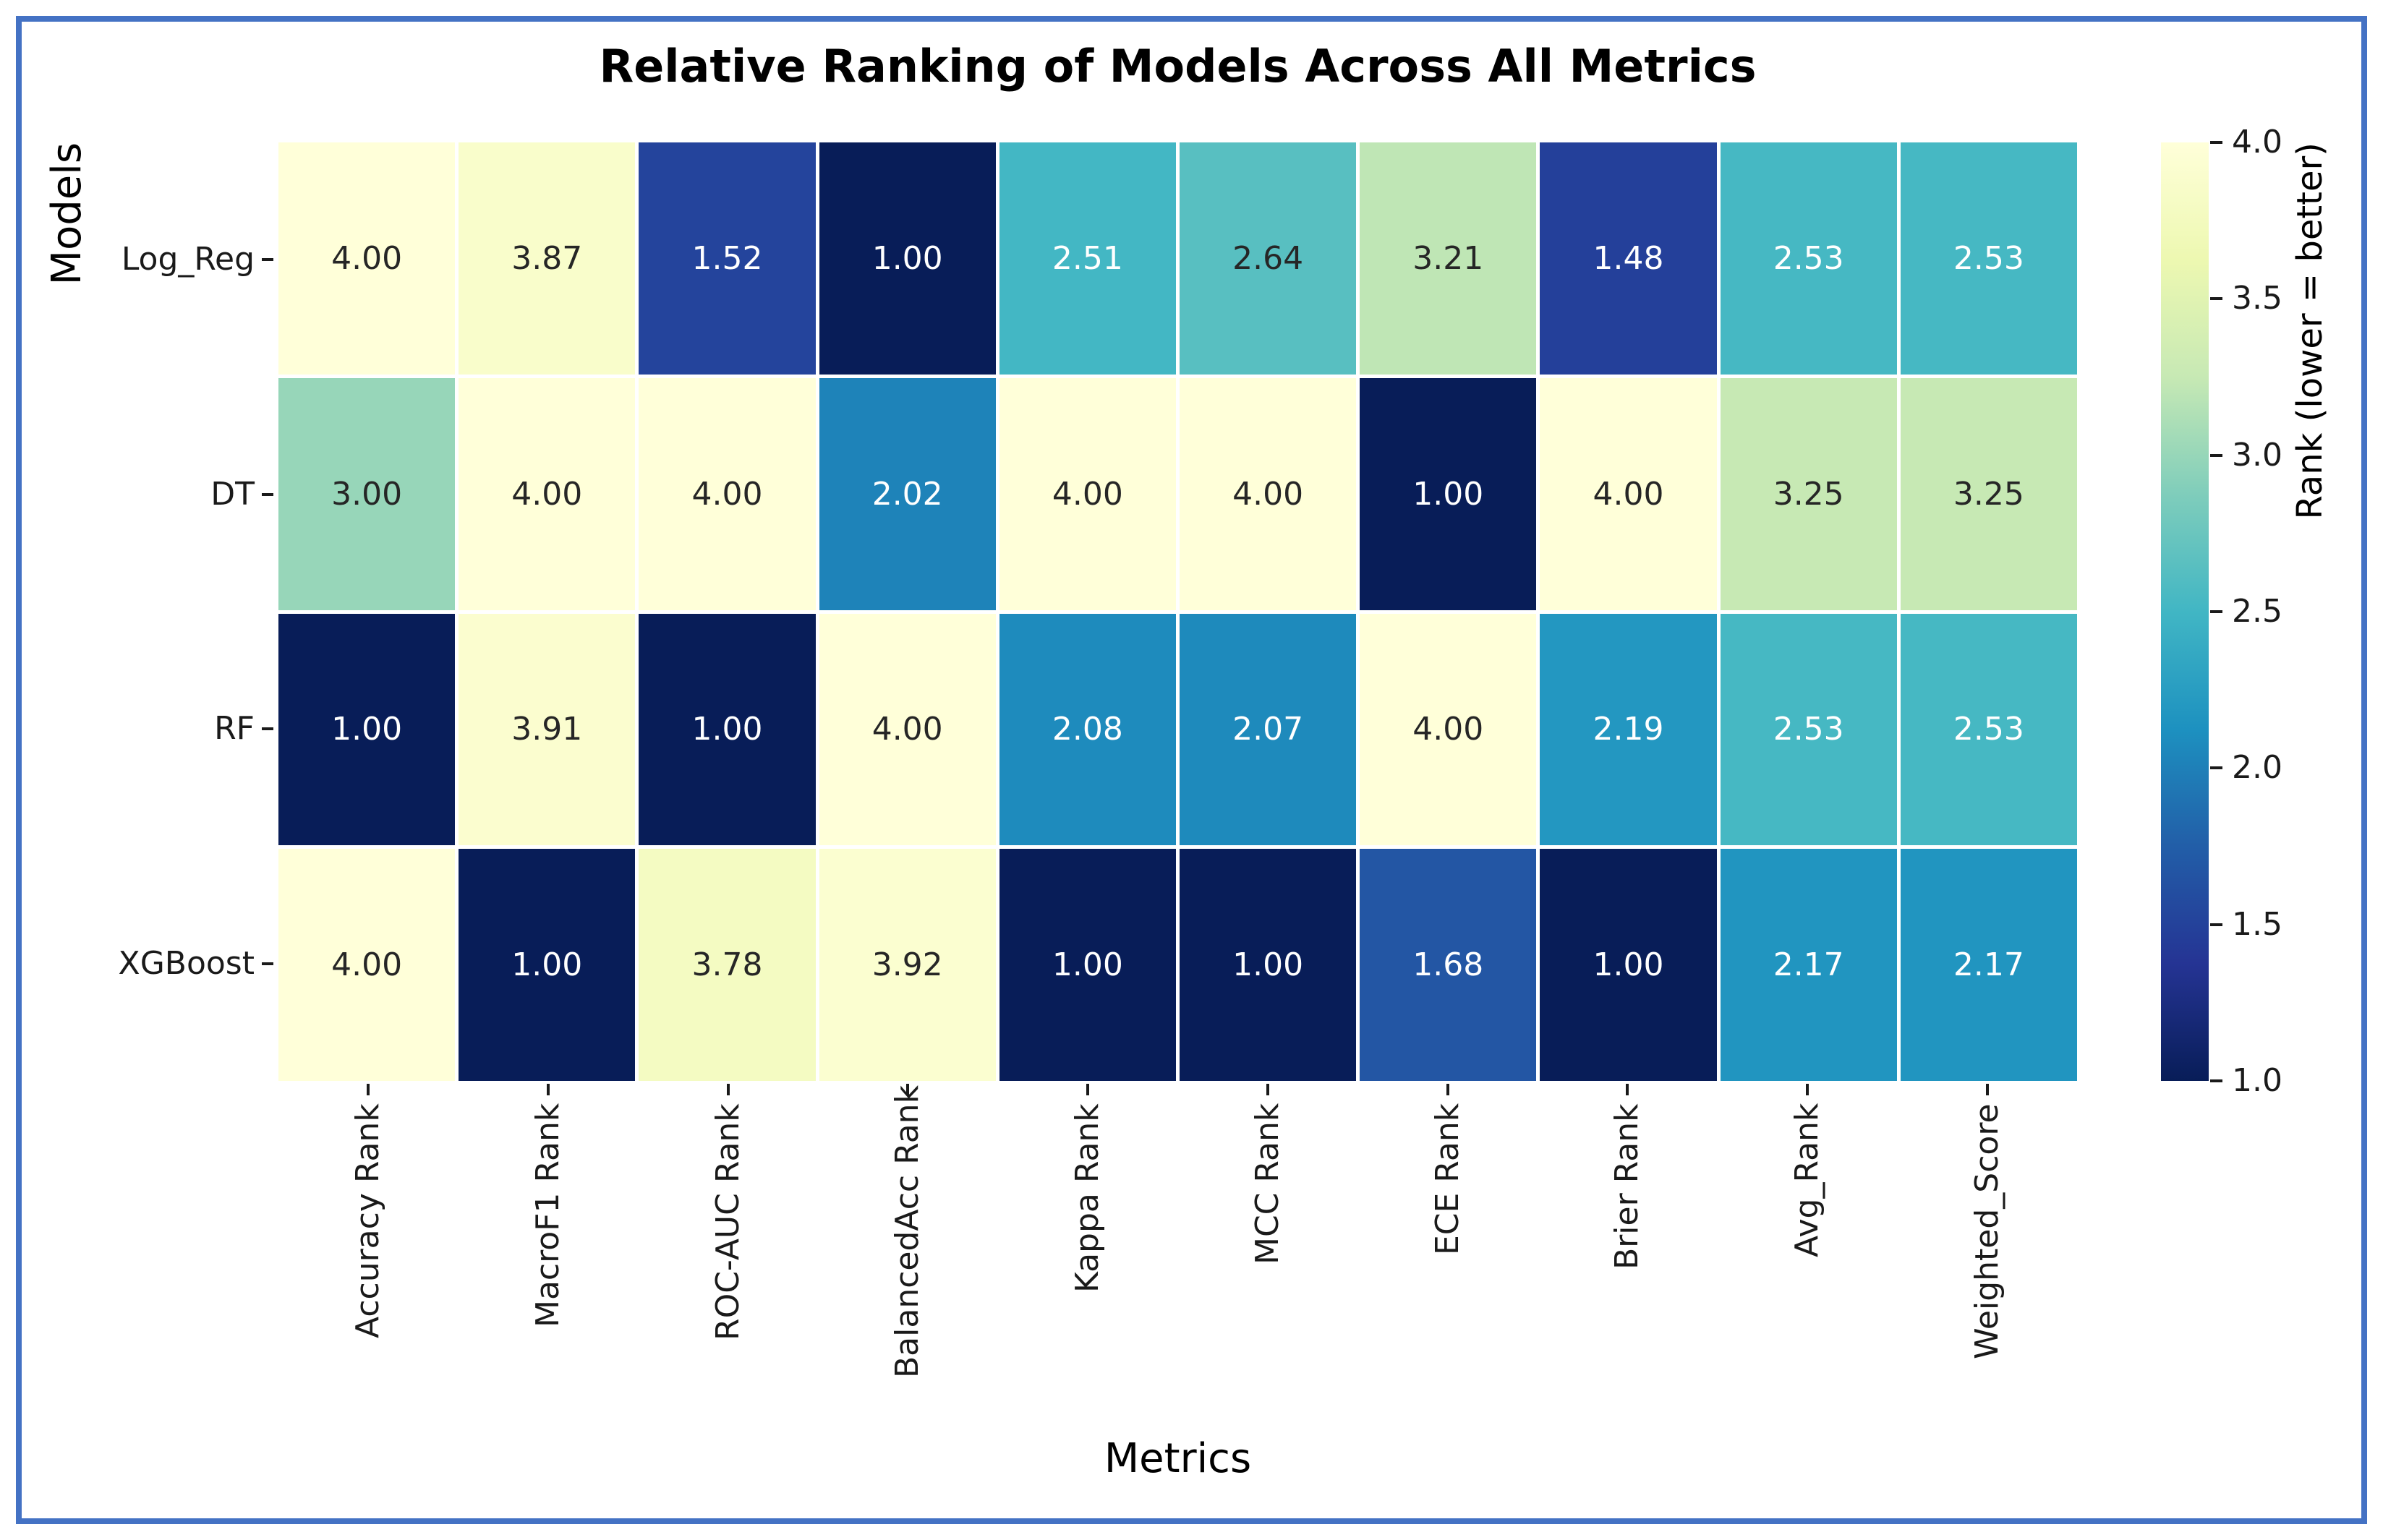 This screenshot has width=2383, height=1540. What do you see at coordinates (1629, 965) in the screenshot?
I see `heatmap-cell-XGBoost-Brier_Rank: 1.00` at bounding box center [1629, 965].